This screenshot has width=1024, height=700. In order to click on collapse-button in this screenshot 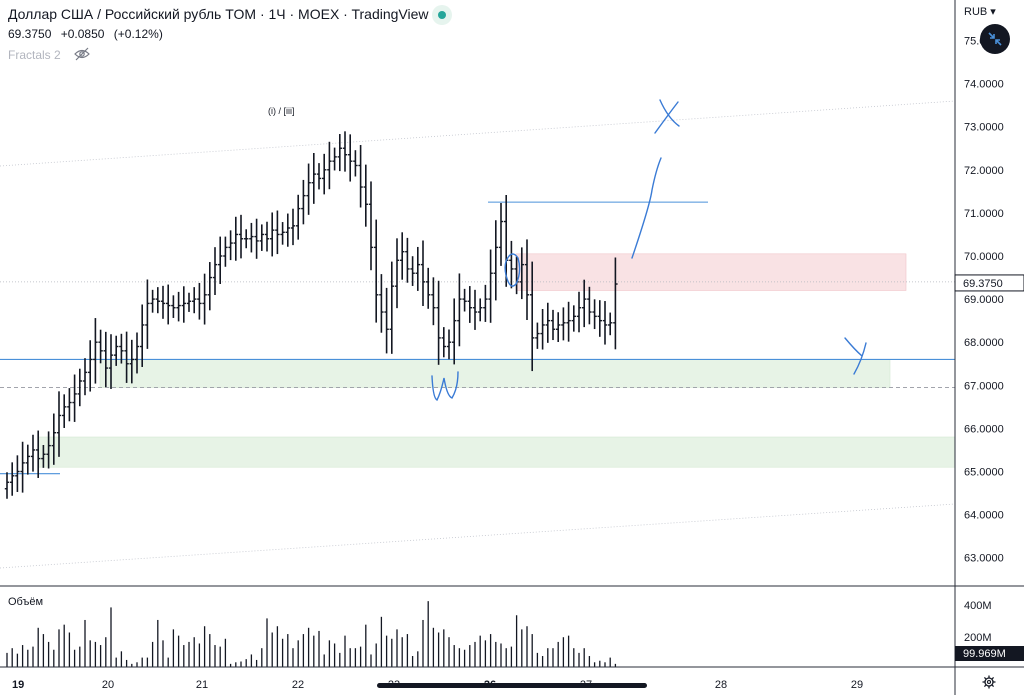, I will do `click(995, 39)`.